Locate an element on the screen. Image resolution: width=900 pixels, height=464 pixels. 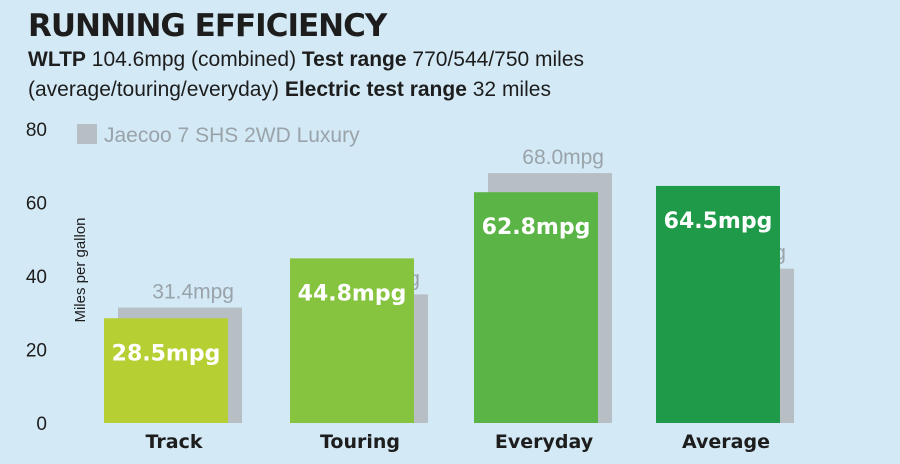
y-axis: 0 20 40 60 80 Miles per gallon is located at coordinates (57, 277).